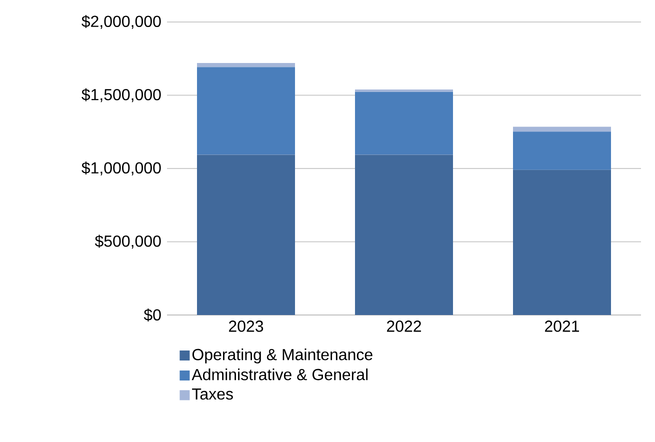 This screenshot has width=655, height=442. What do you see at coordinates (121, 169) in the screenshot?
I see `y-tick-label: $1,000,000` at bounding box center [121, 169].